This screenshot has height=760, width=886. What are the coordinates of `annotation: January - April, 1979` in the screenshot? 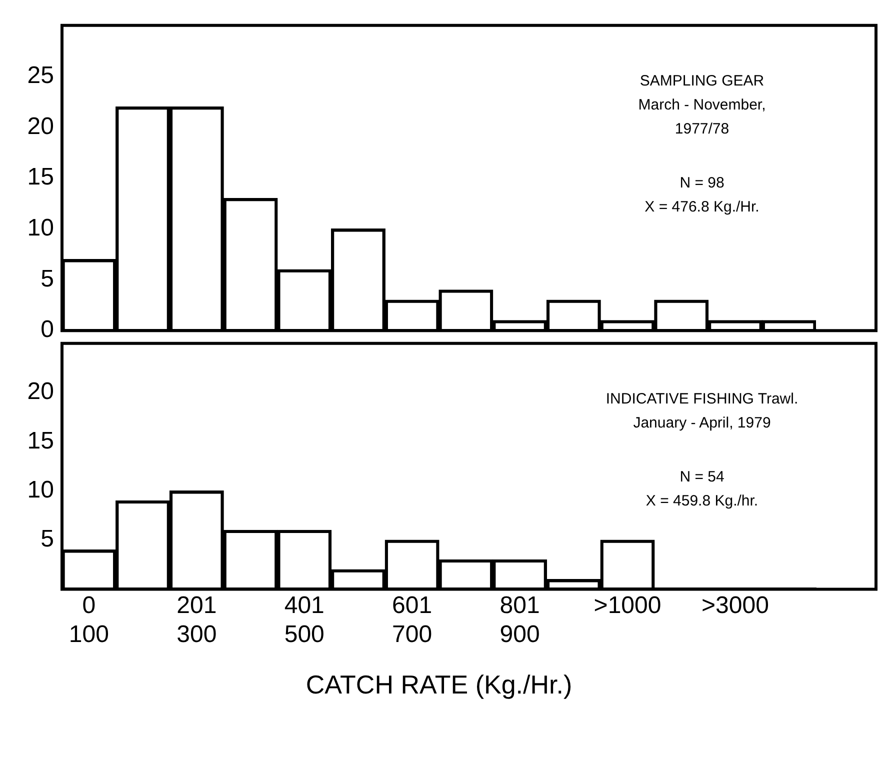 It's located at (702, 423).